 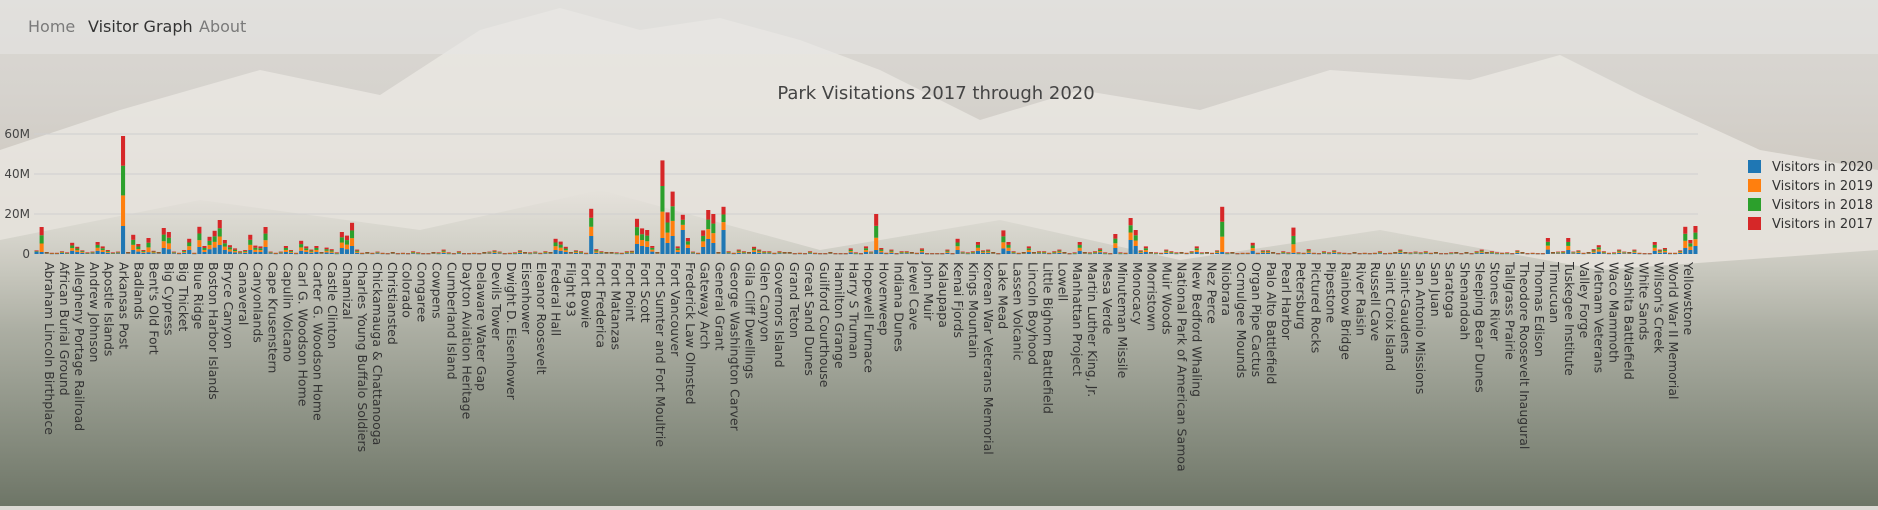 What do you see at coordinates (1822, 224) in the screenshot?
I see `legend-label-2017: Visitors in 2017` at bounding box center [1822, 224].